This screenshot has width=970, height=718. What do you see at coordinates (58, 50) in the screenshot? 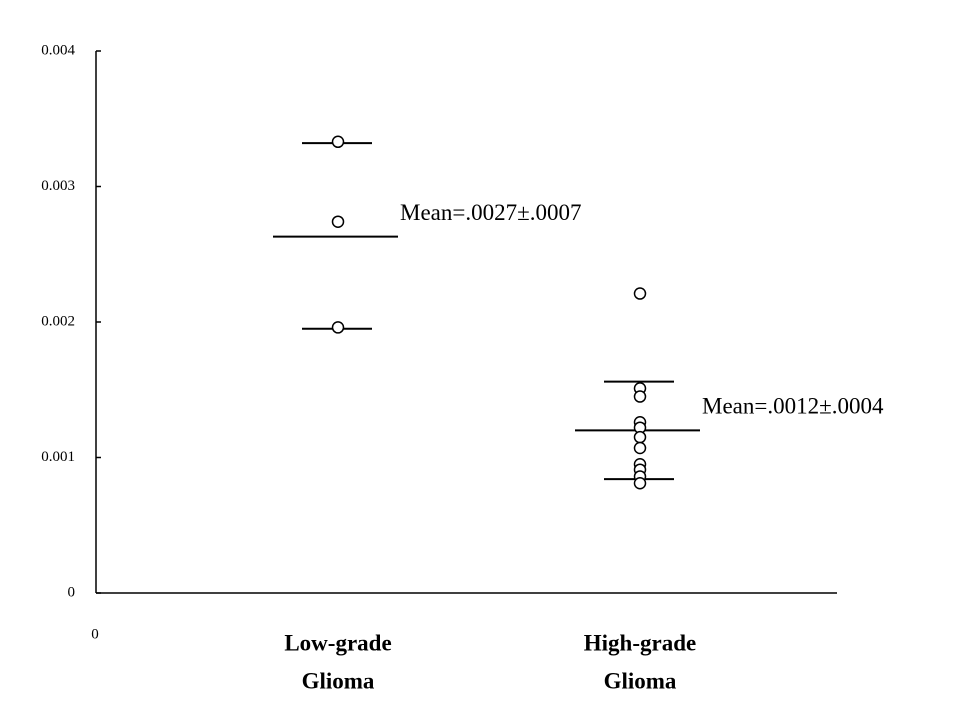
I see `y-tick-label: 0.004` at bounding box center [58, 50].